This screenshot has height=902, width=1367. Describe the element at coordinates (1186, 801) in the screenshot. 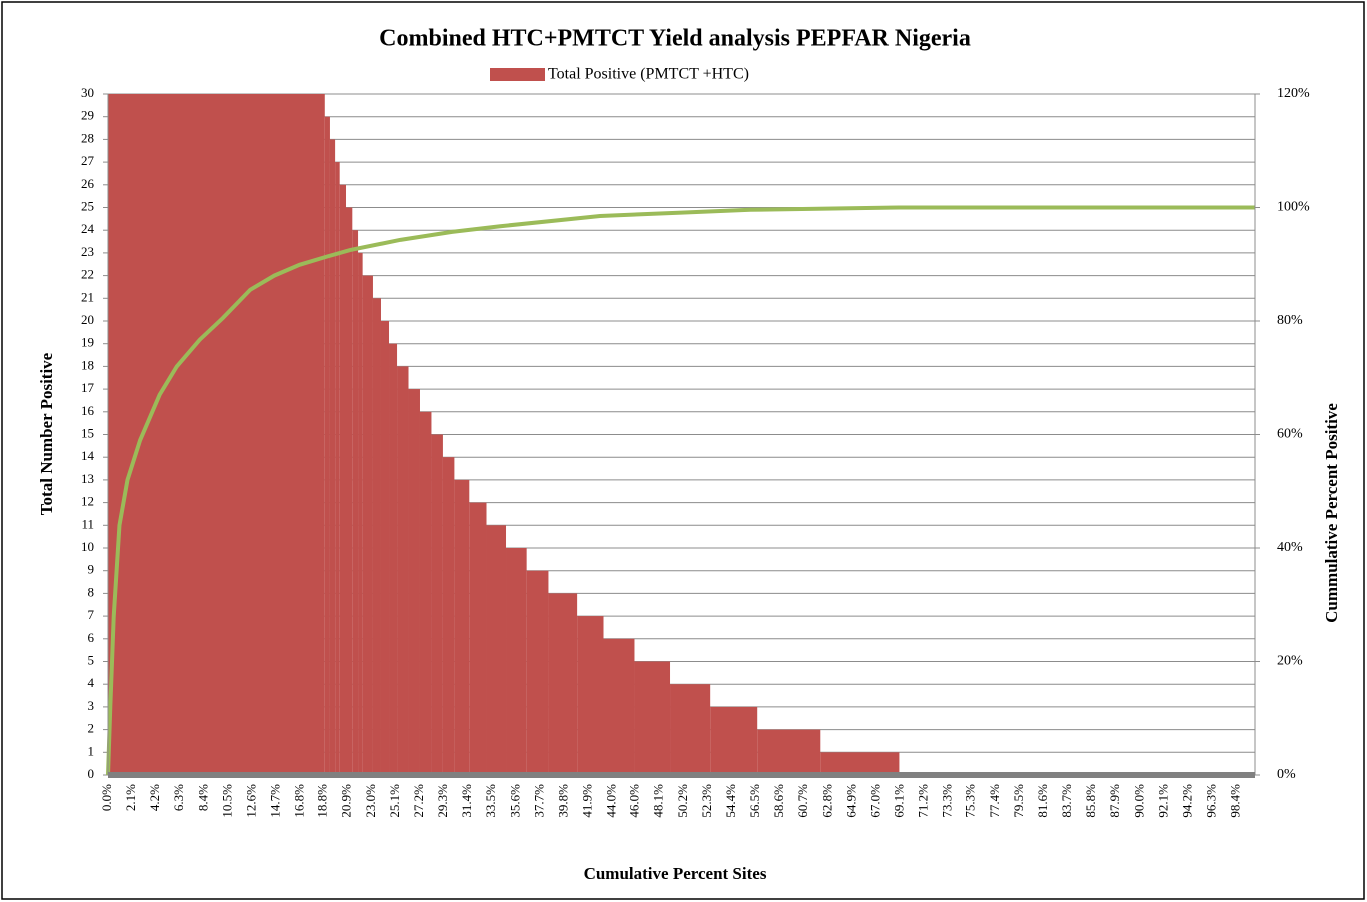

I see `x-tick-label: 94.2%` at that location.